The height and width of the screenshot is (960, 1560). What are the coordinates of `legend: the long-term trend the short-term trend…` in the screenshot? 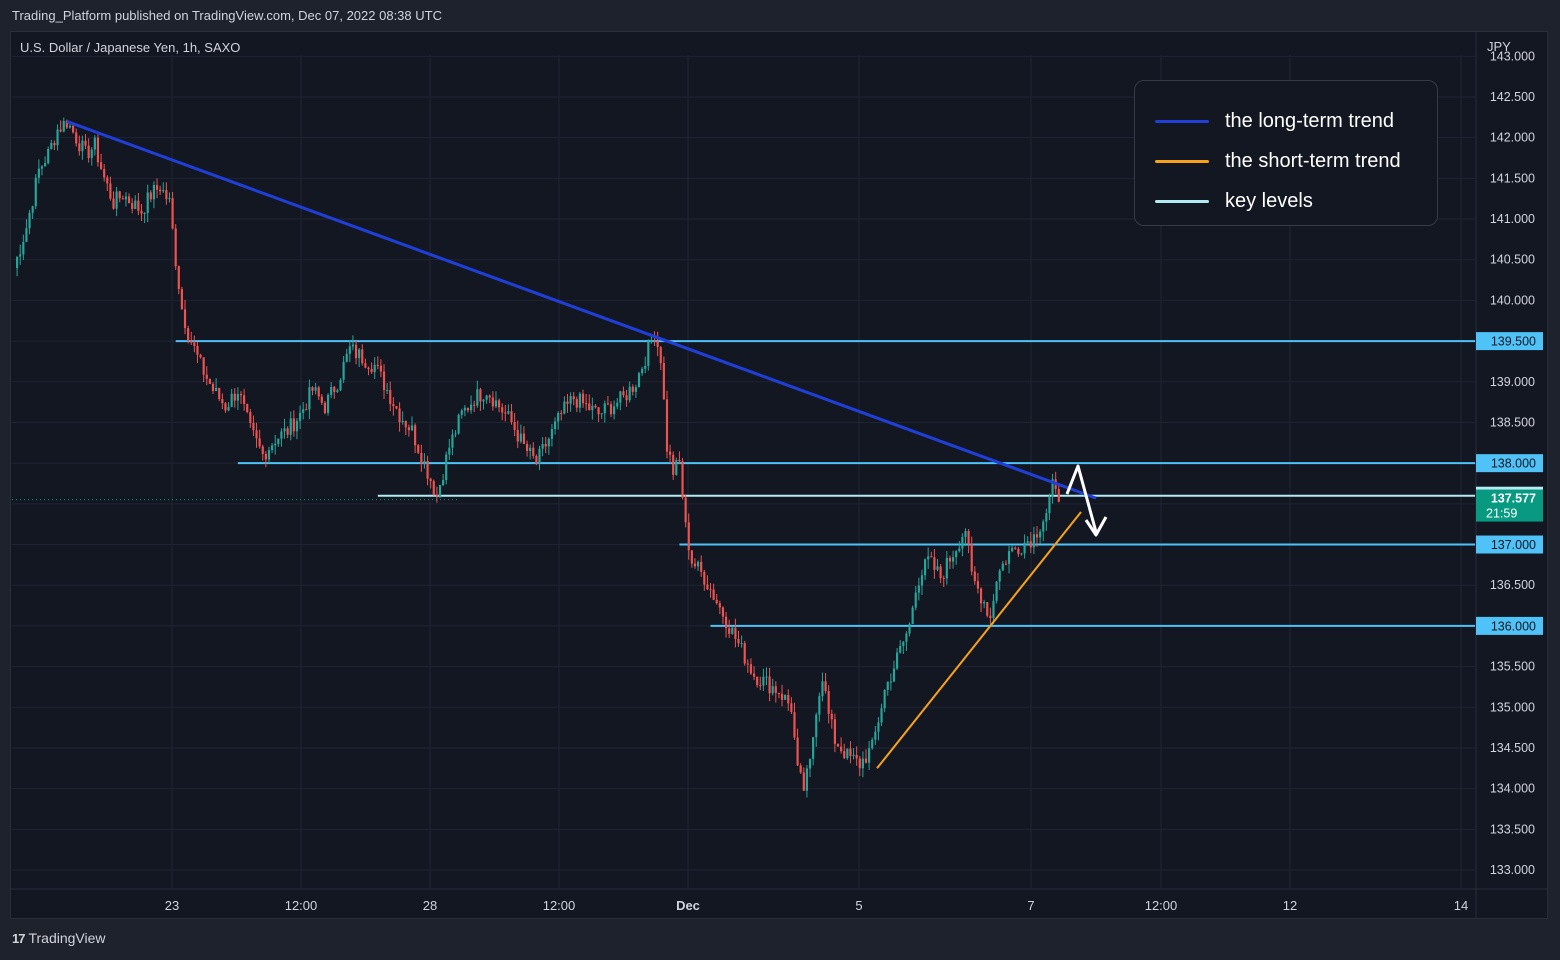 It's located at (1286, 153).